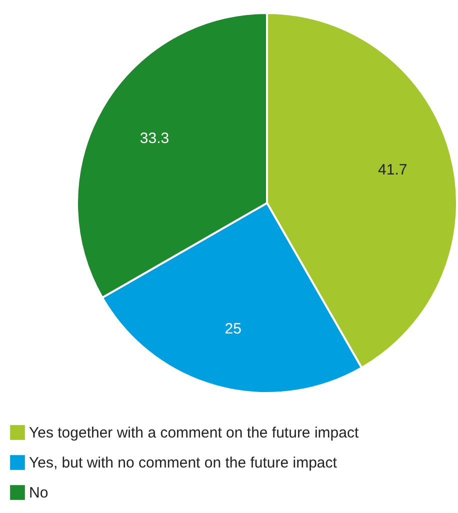 The width and height of the screenshot is (458, 513). Describe the element at coordinates (155, 138) in the screenshot. I see `data-label: 33.3` at that location.